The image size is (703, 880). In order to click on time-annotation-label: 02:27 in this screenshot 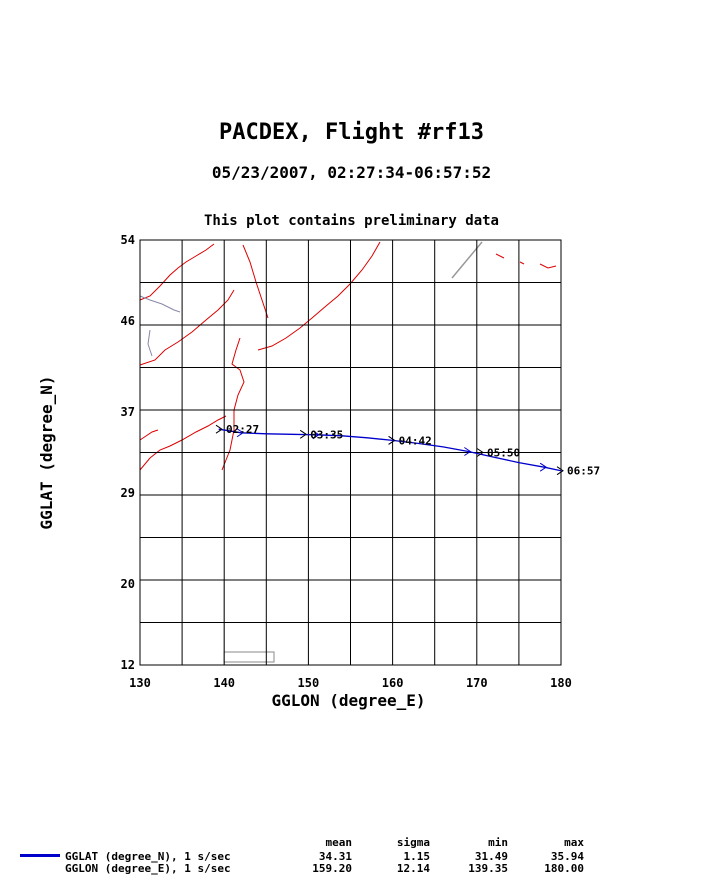, I will do `click(242, 429)`.